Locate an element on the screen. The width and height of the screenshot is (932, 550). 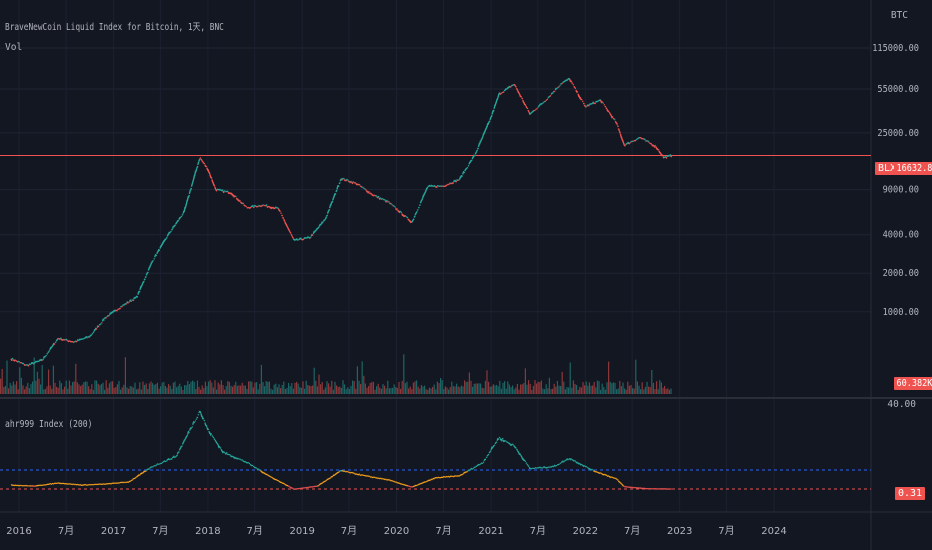
ahr999-value-badge: 0.31 is located at coordinates (910, 493).